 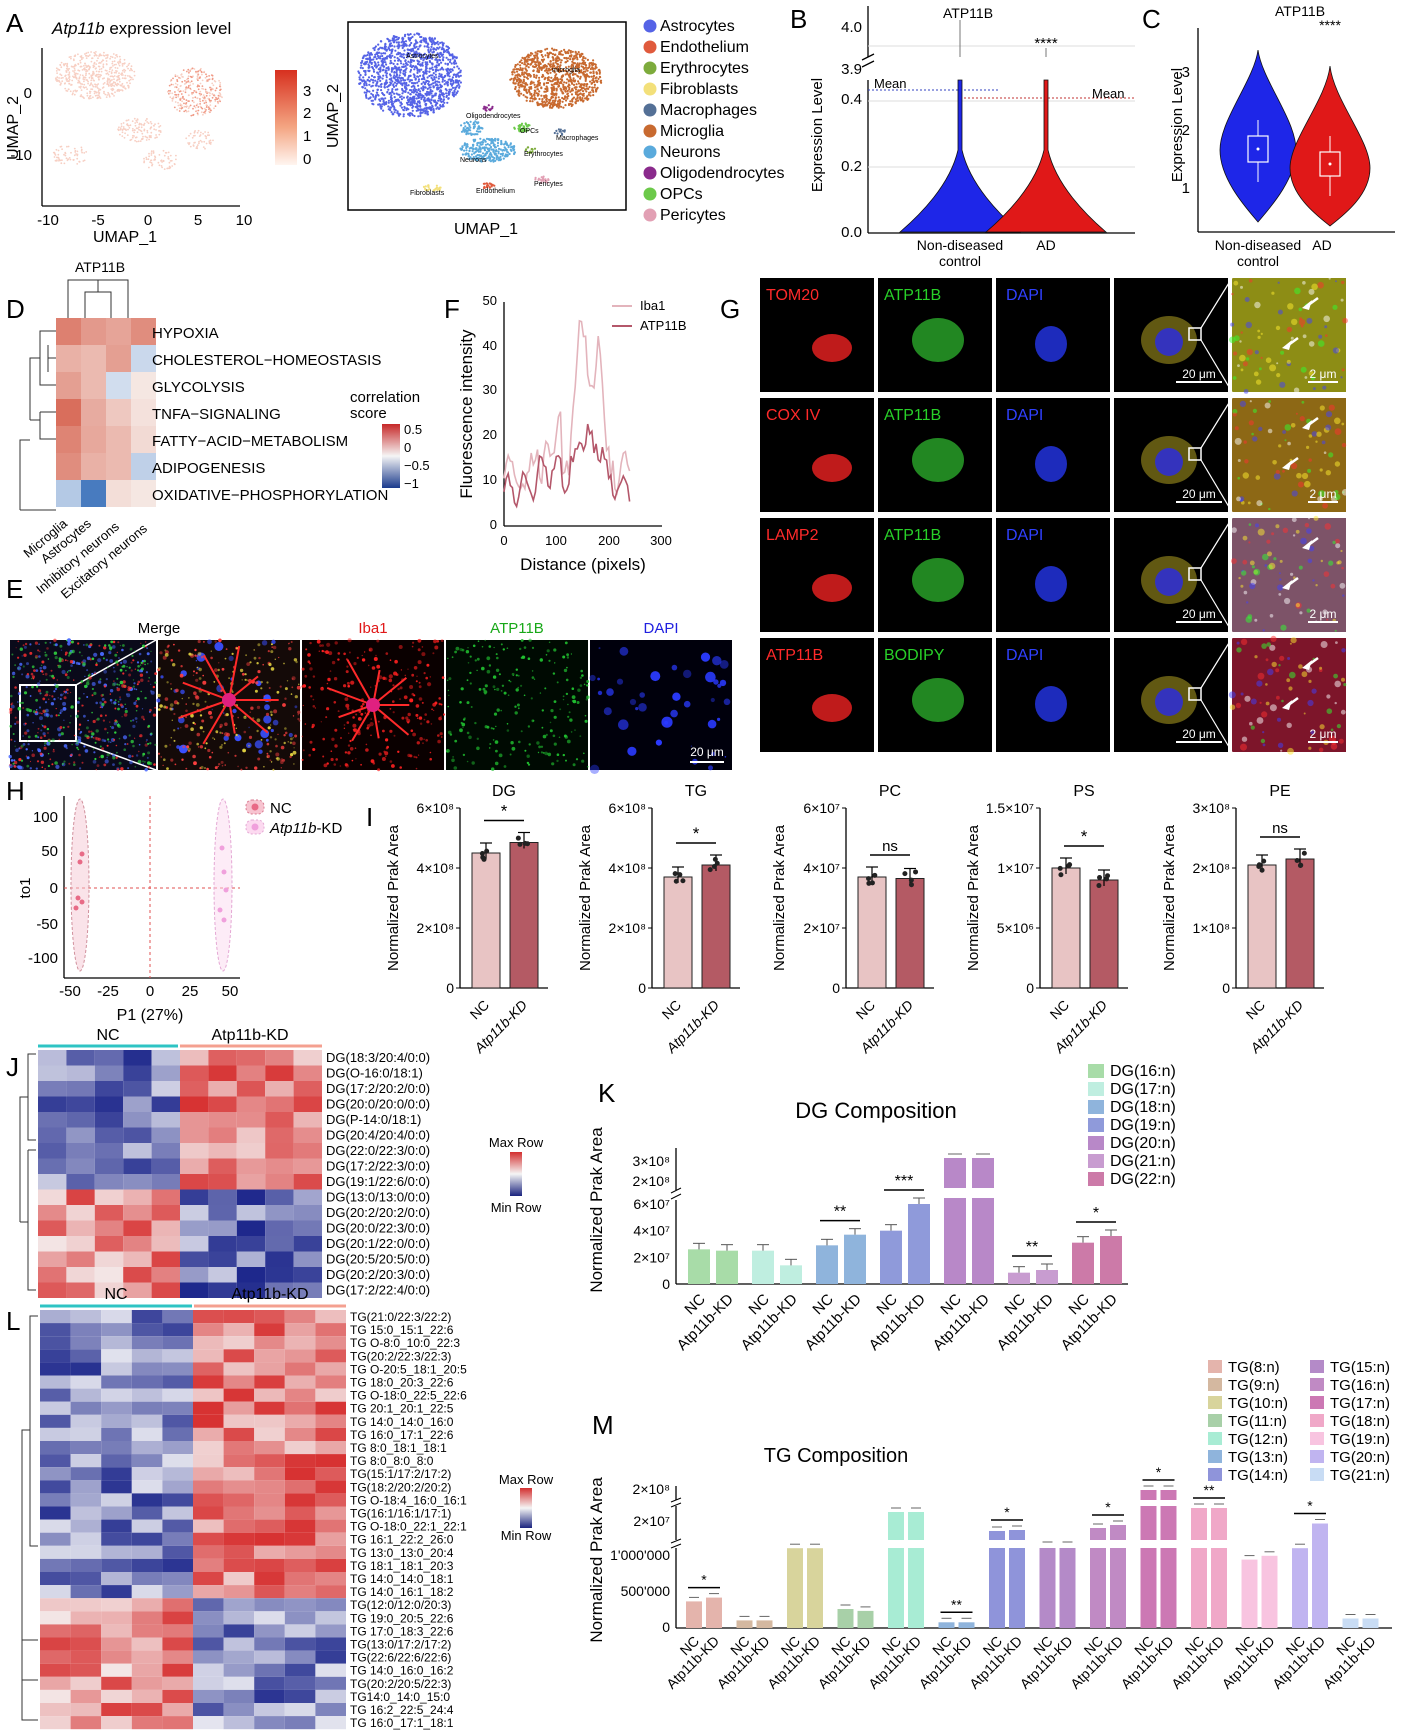 What do you see at coordinates (68, 385) in the screenshot?
I see `heatmap-d-cell` at bounding box center [68, 385].